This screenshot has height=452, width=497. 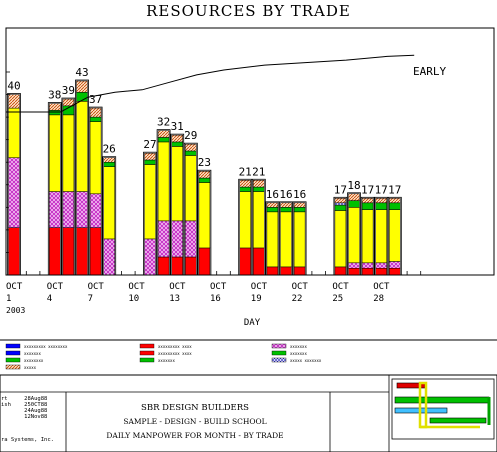 I want to click on company-logo, so click(x=443, y=409).